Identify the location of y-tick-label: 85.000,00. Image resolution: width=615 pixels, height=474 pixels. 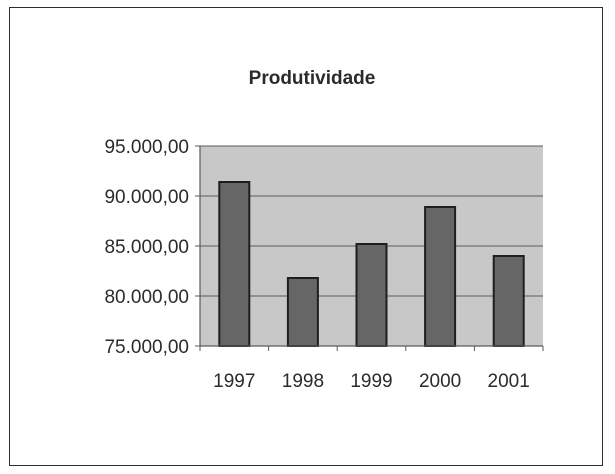
(146, 247).